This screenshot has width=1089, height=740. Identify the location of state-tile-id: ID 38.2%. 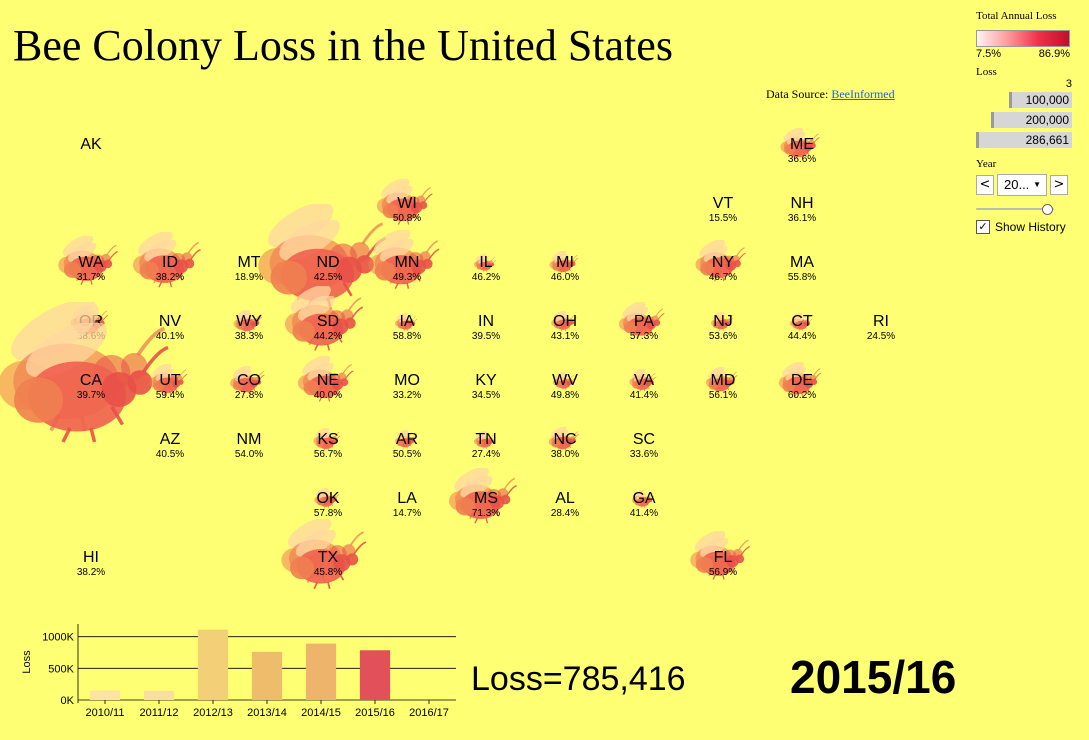
(170, 269).